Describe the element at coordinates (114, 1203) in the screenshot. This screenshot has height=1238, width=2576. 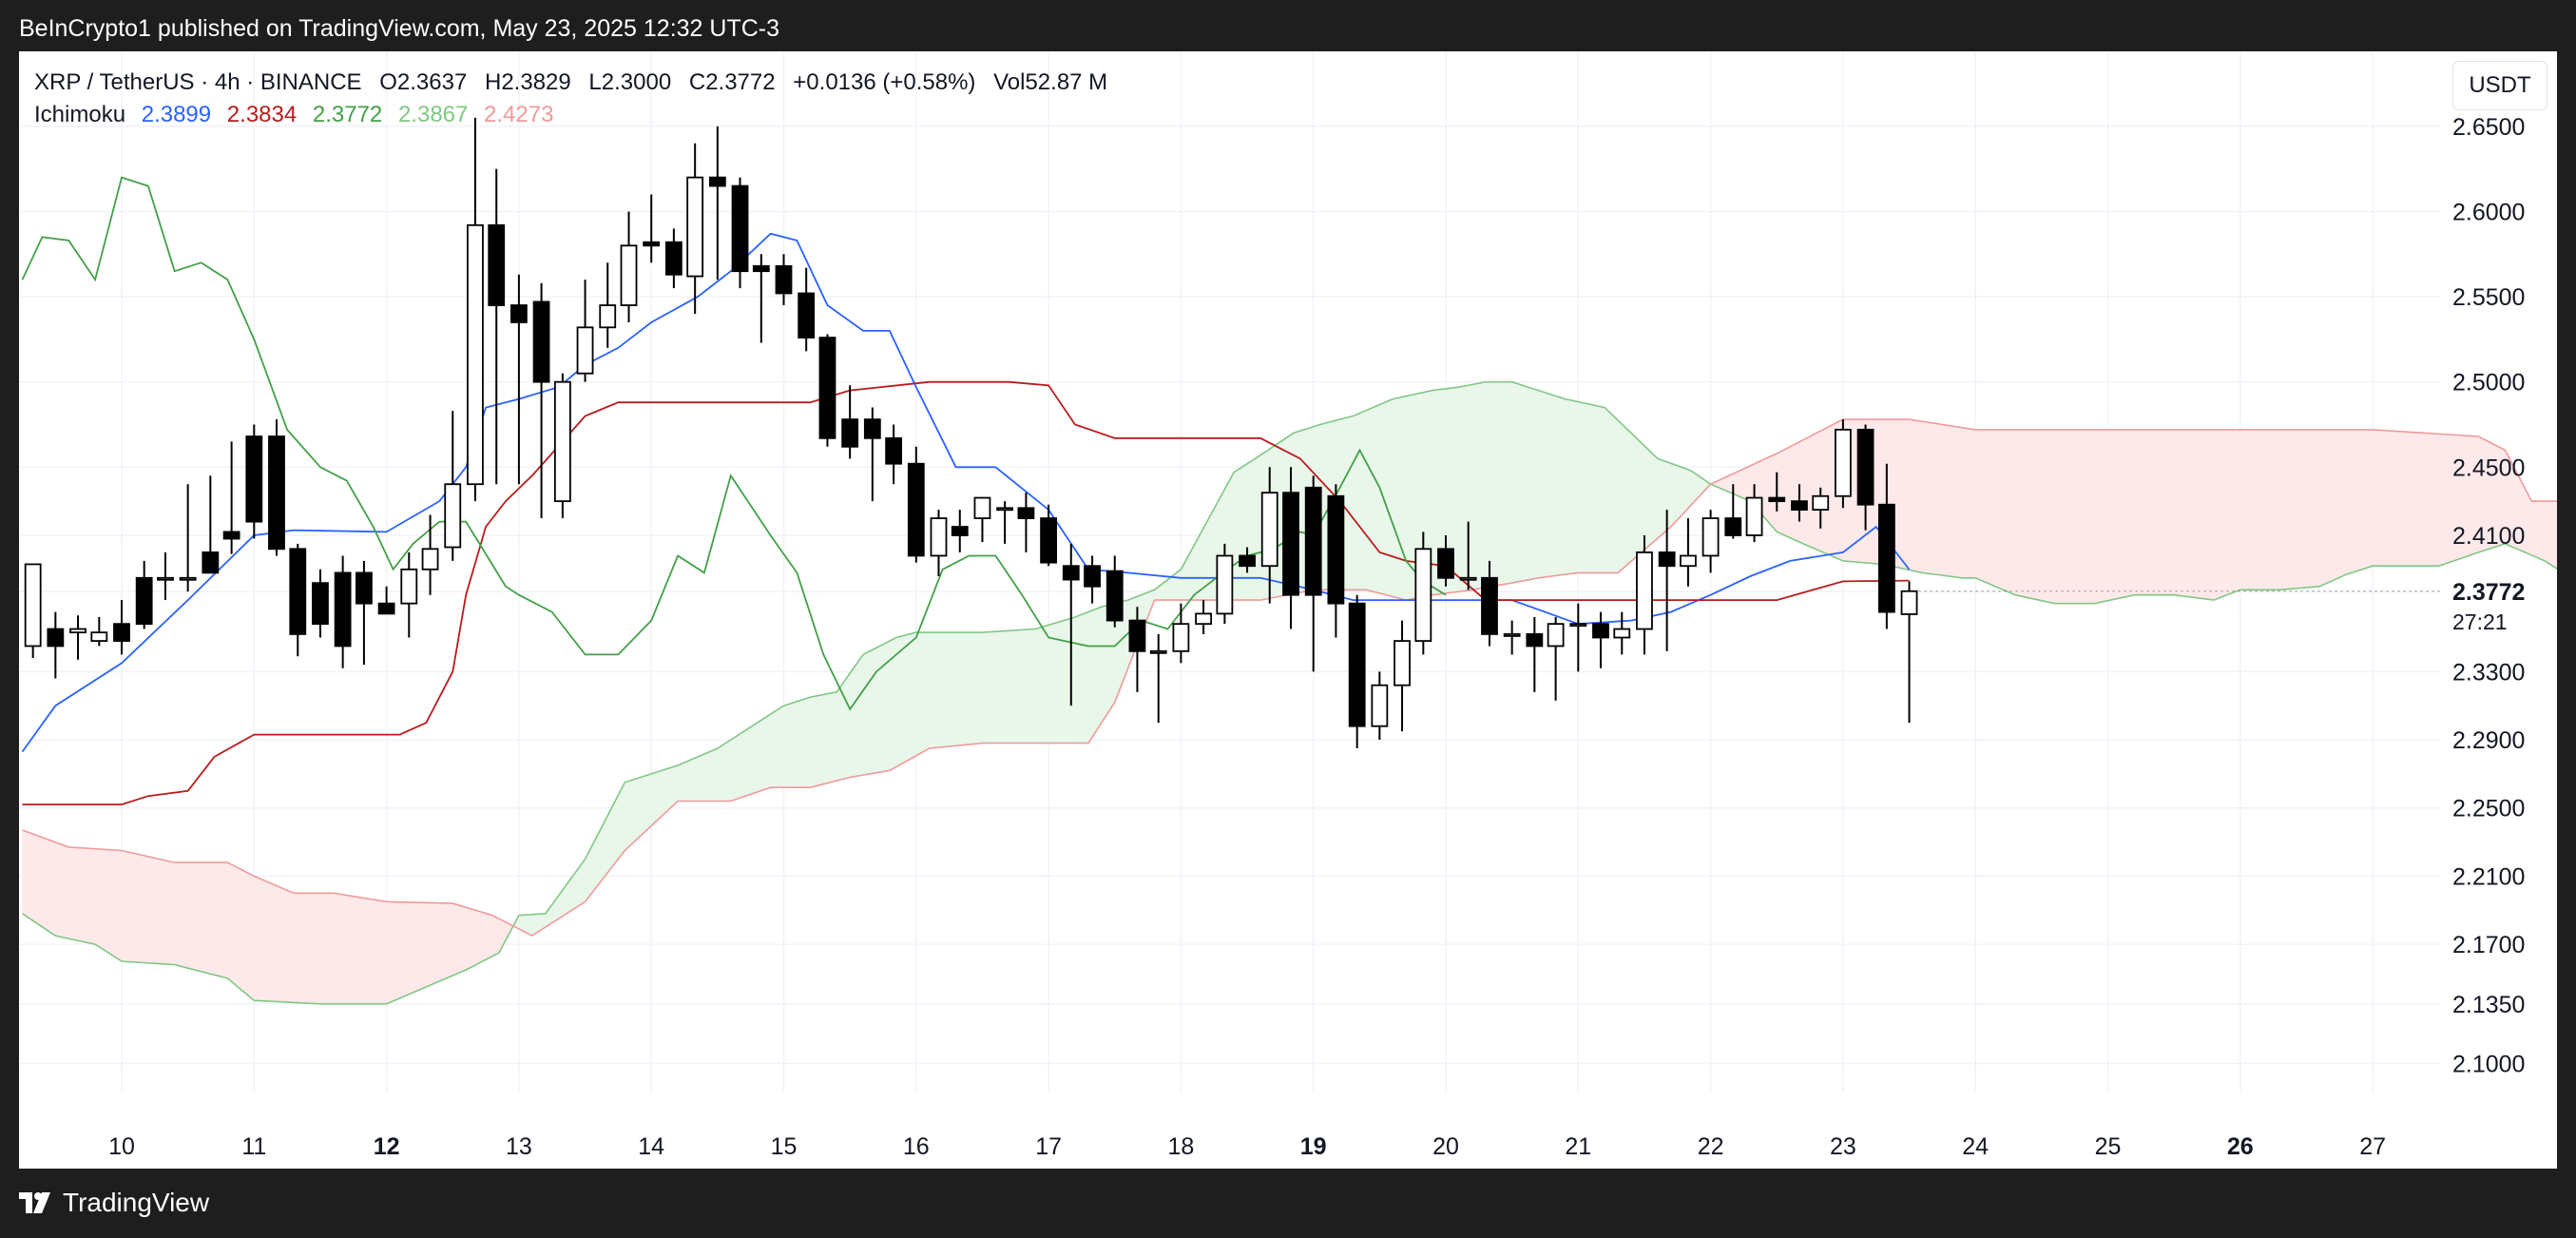
I see `tradingview-logo: TradingView` at that location.